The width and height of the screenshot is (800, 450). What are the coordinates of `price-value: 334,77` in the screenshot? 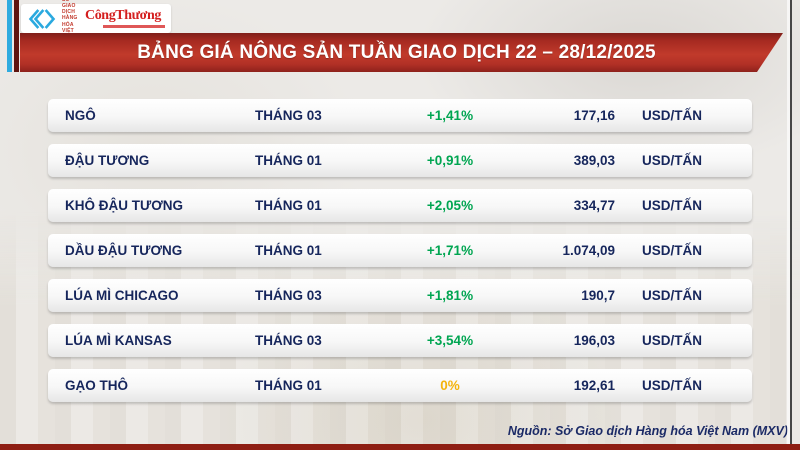 It's located at (594, 205).